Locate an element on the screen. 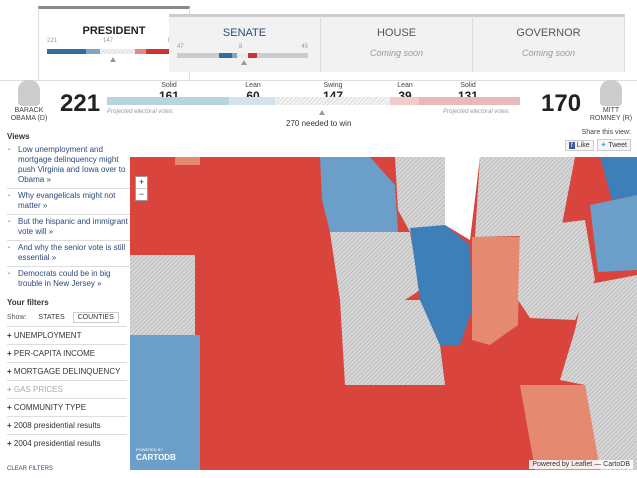 The height and width of the screenshot is (478, 637). share-label: Share this view: is located at coordinates (606, 132).